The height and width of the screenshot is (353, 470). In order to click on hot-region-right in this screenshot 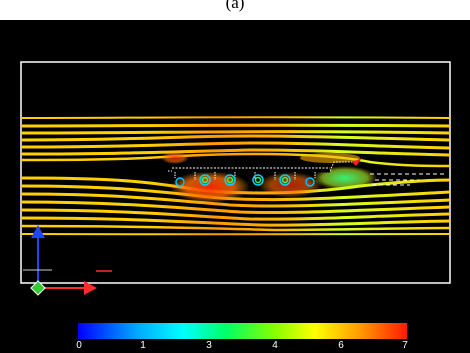, I will do `click(290, 185)`.